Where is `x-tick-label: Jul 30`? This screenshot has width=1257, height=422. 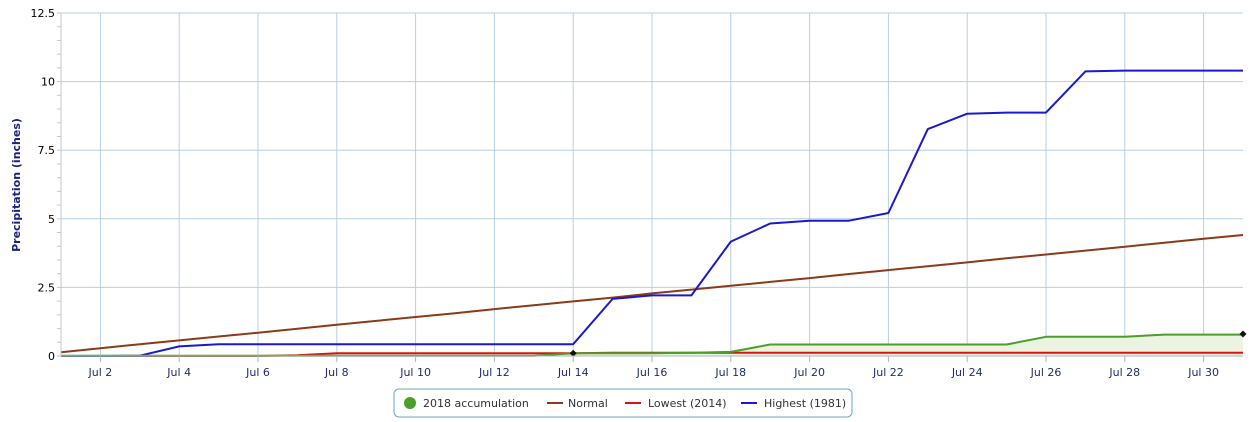
x-tick-label: Jul 30 is located at coordinates (1203, 372).